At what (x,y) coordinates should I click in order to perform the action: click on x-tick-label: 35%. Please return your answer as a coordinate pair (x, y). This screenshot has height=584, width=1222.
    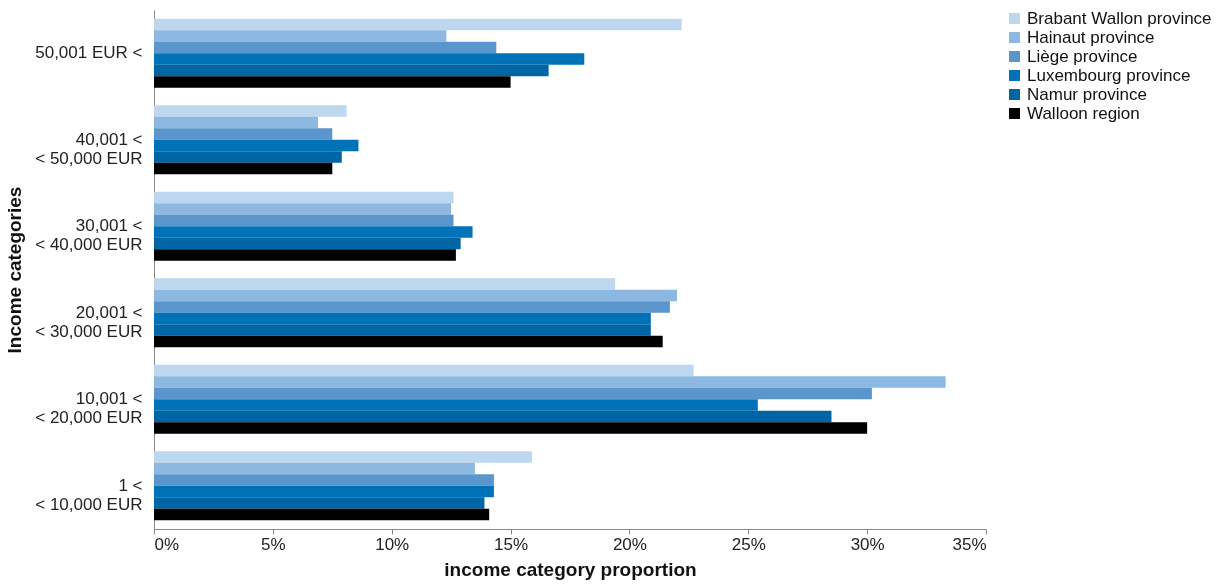
    Looking at the image, I should click on (969, 544).